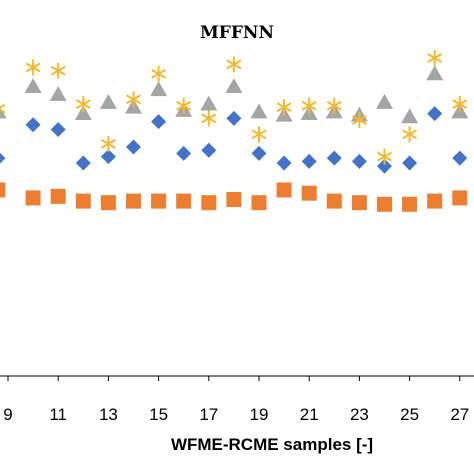  What do you see at coordinates (272, 444) in the screenshot?
I see `x-axis-label: WFME-RCME samples [-]` at bounding box center [272, 444].